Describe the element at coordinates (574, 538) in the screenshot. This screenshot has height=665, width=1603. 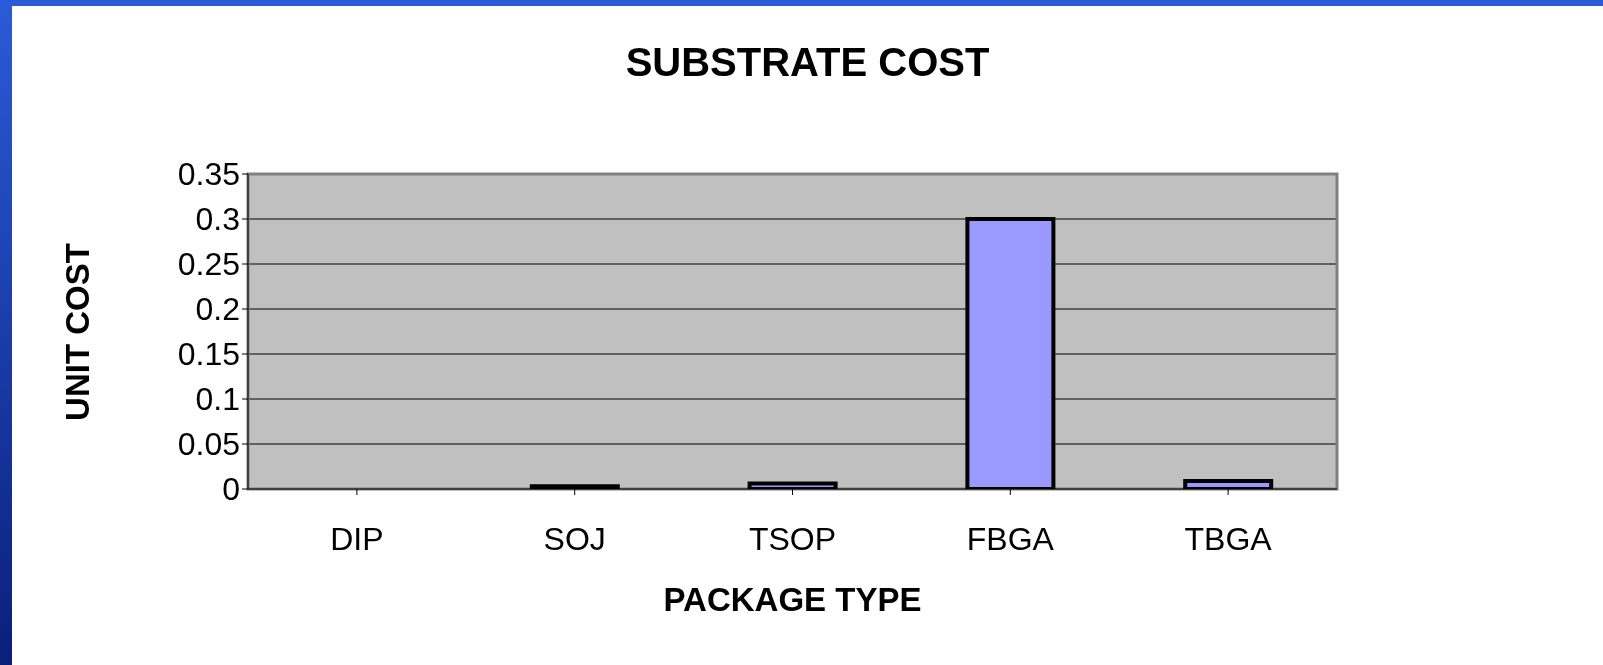
I see `x-tick-label: SOJ` at that location.